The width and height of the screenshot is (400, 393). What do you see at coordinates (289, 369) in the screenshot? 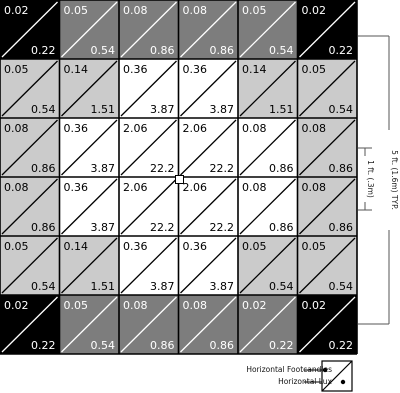
I see `legend-footcandles-label: Horizontal Footcandles` at bounding box center [289, 369].